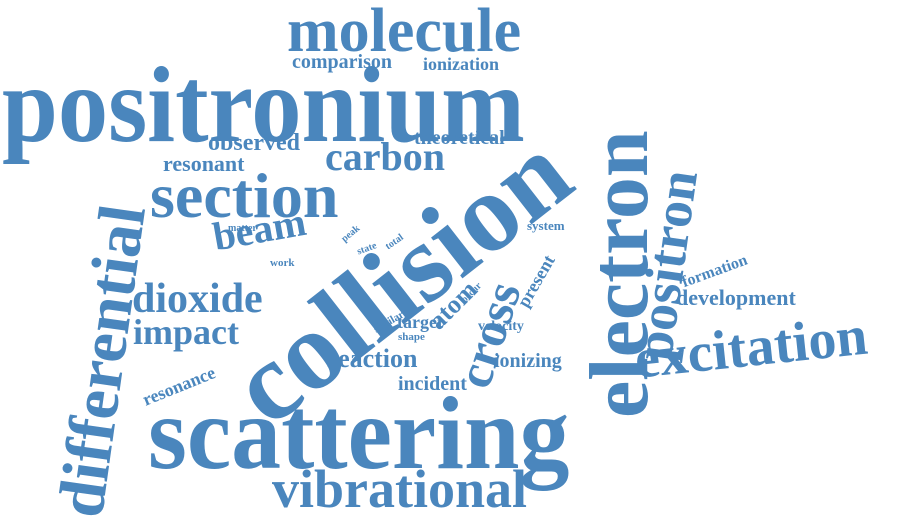 This screenshot has height=516, width=900. I want to click on word-impact: impact, so click(186, 332).